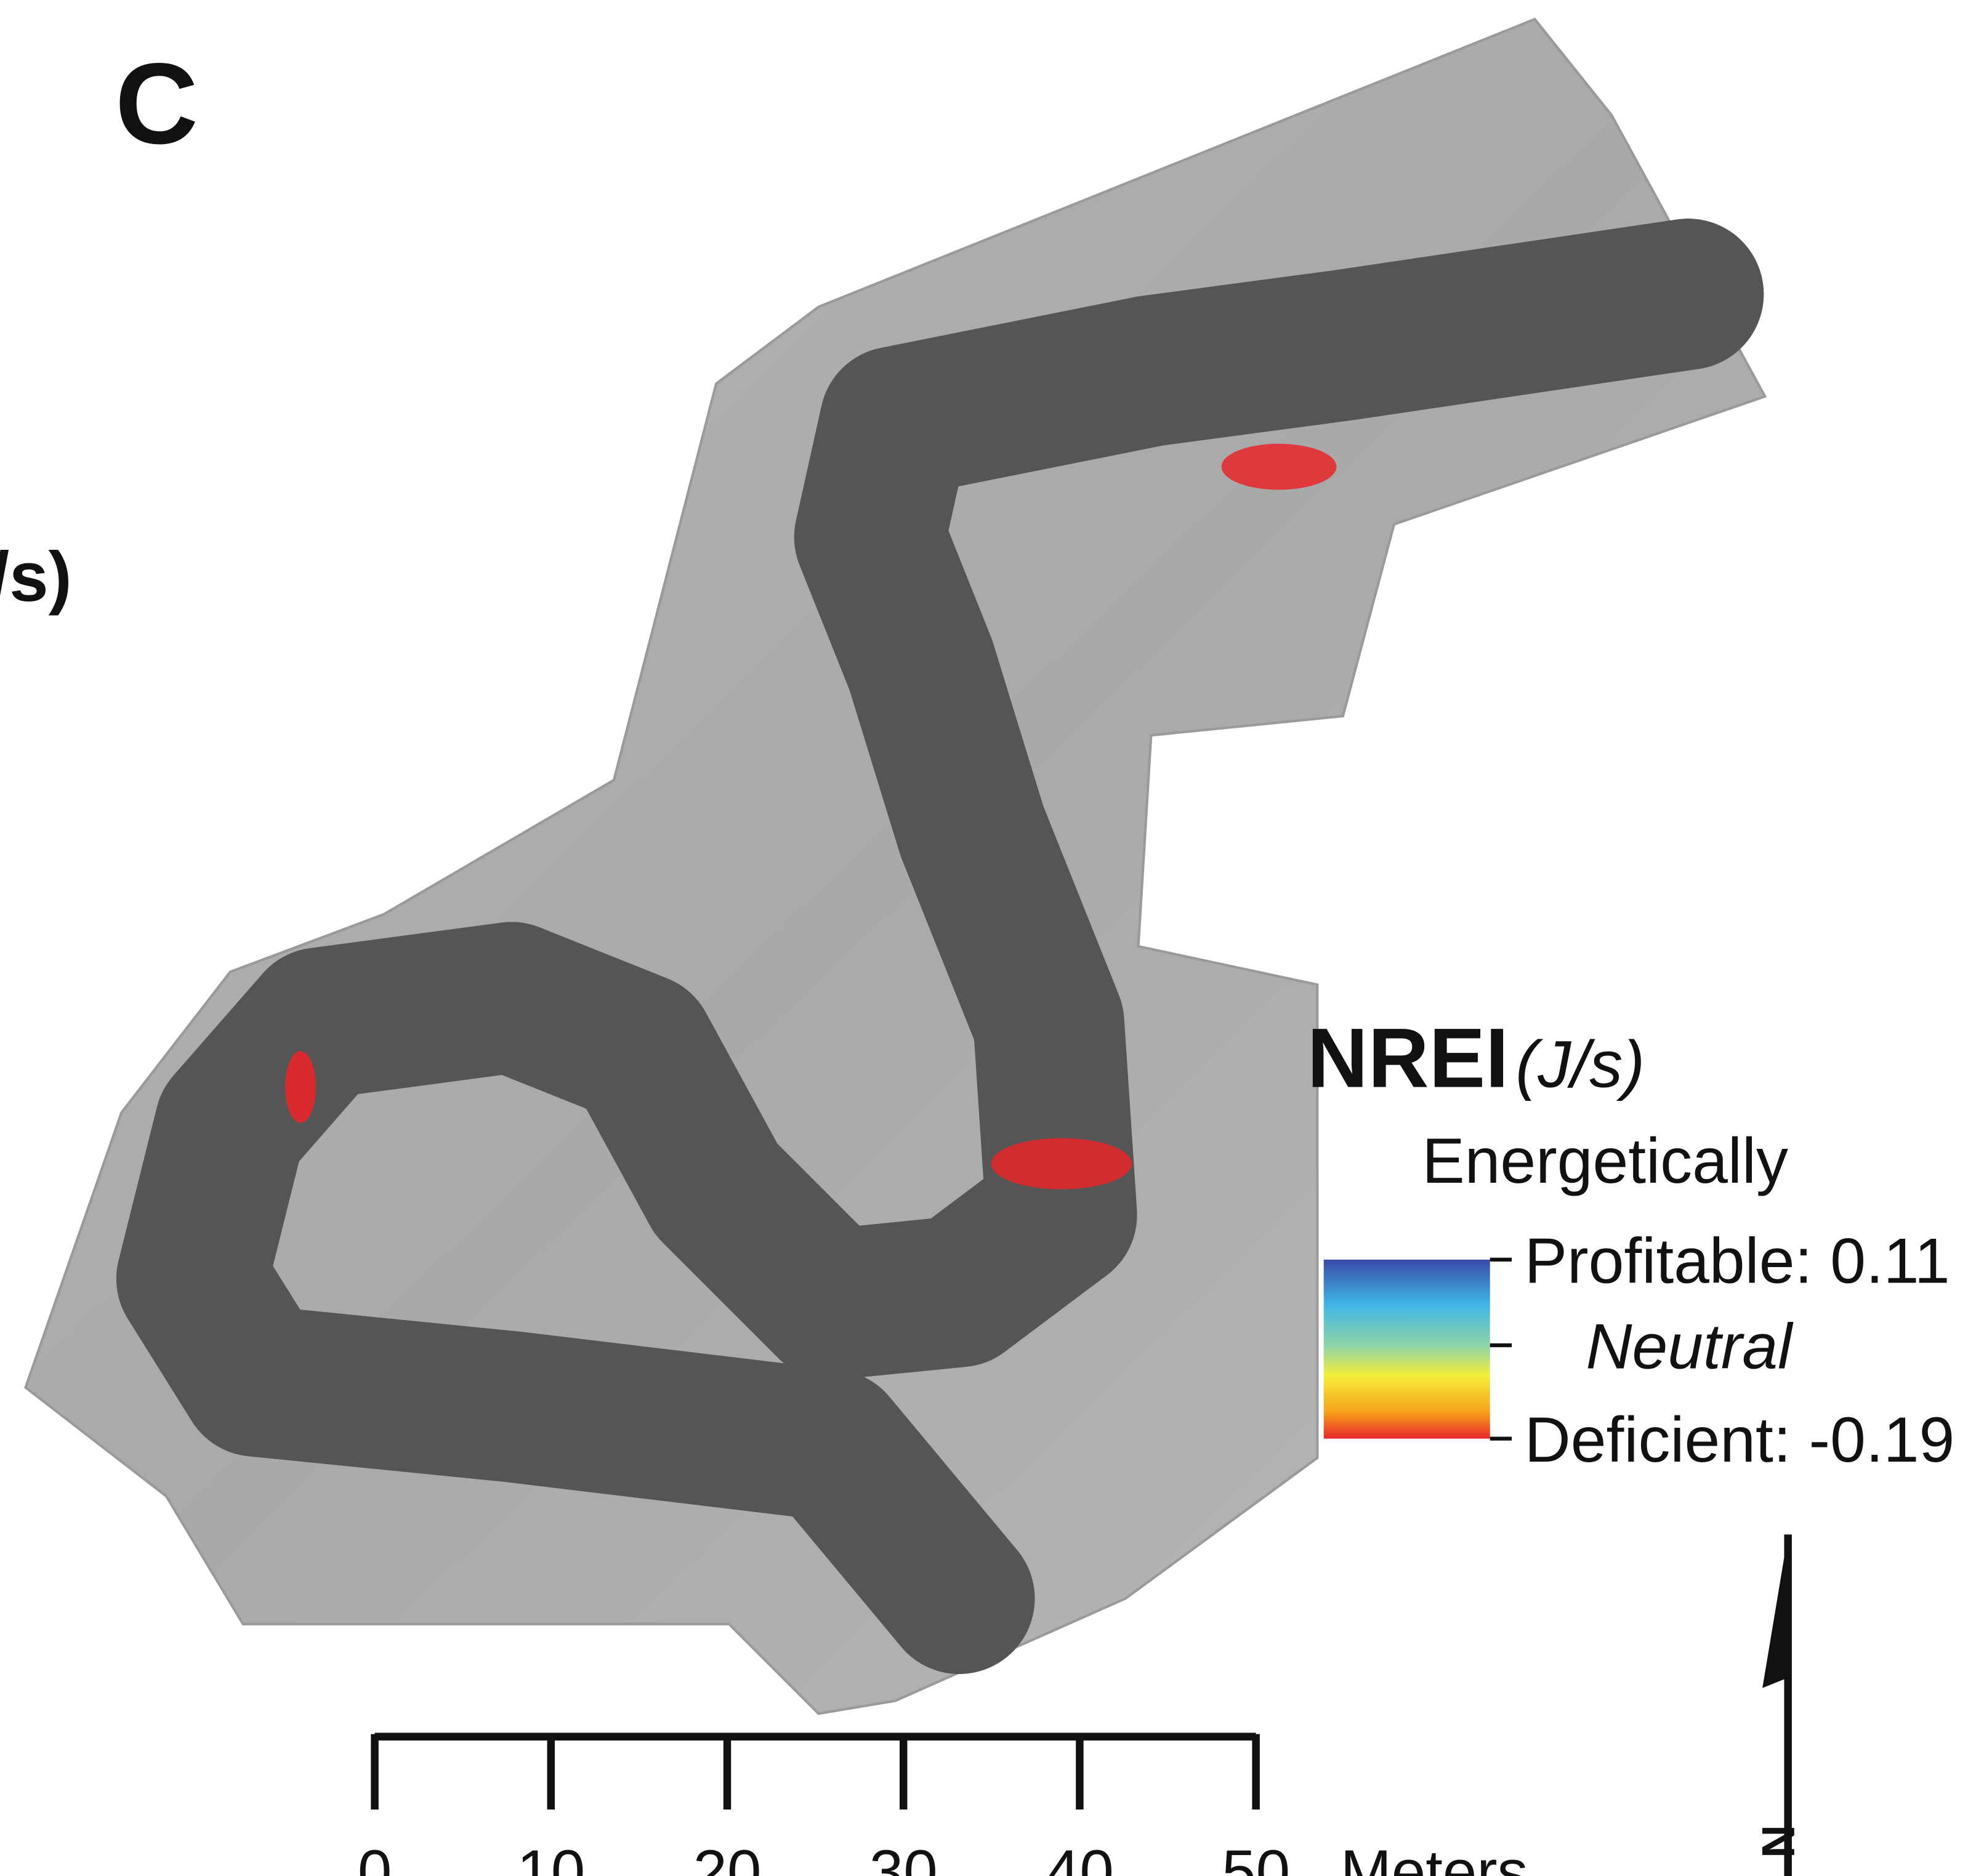  Describe the element at coordinates (156, 103) in the screenshot. I see `panel-label: C` at that location.